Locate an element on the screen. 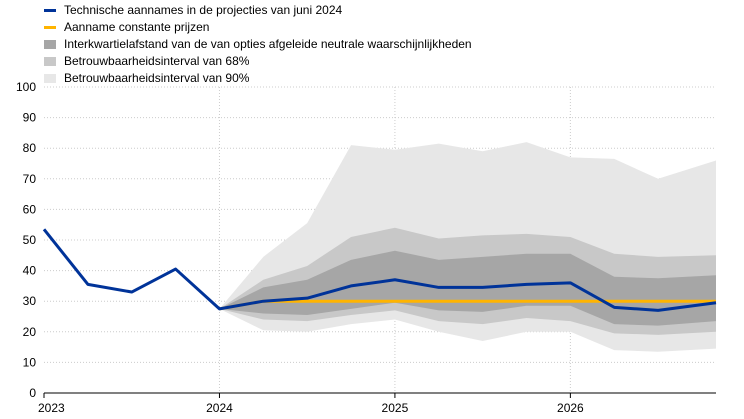 Image resolution: width=744 pixels, height=419 pixels. legend-item-ci90: Betrouwbaarheidsinterval van 90% is located at coordinates (258, 78).